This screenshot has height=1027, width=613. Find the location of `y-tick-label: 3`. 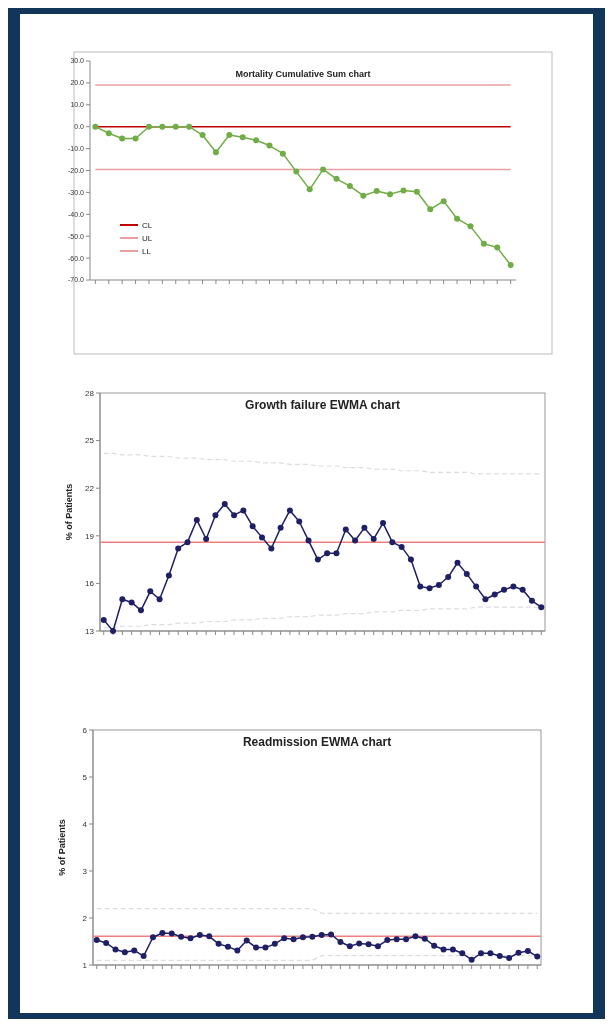

y-tick-label: 3 is located at coordinates (85, 871).